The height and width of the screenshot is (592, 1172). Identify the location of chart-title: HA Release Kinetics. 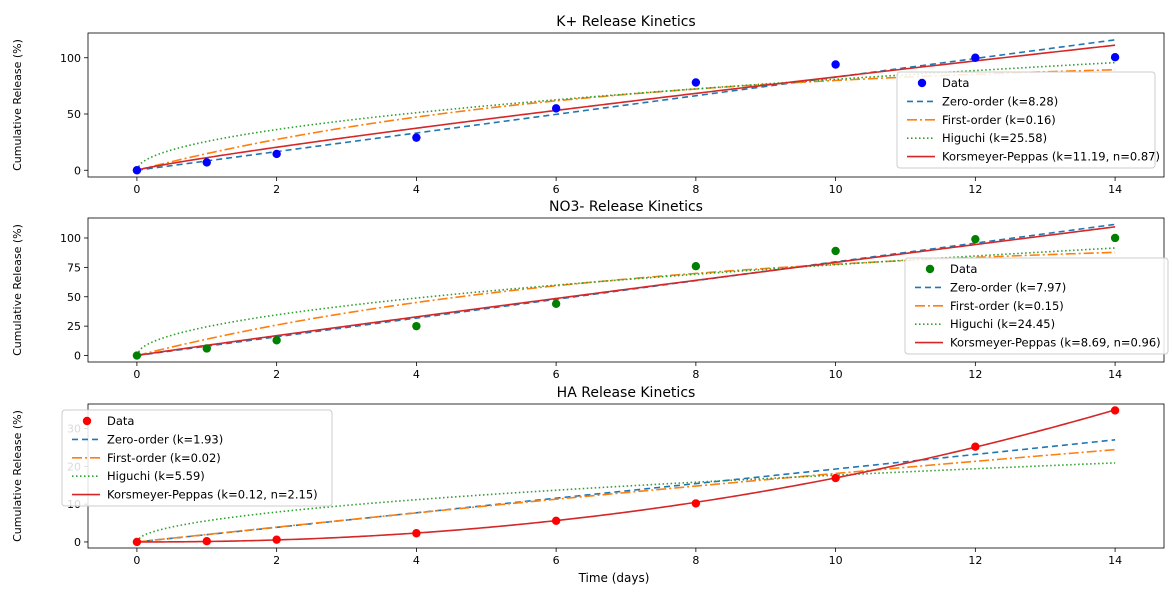
(626, 393).